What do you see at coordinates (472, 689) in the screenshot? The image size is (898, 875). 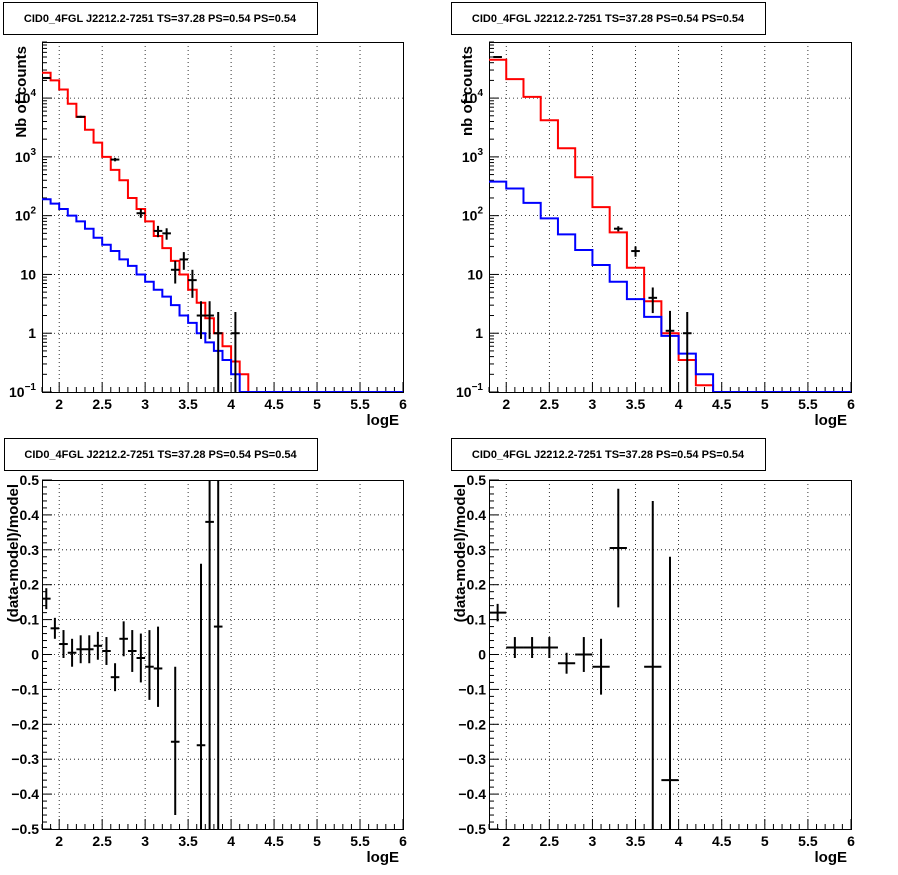 I see `y-tick-label: −0.1` at bounding box center [472, 689].